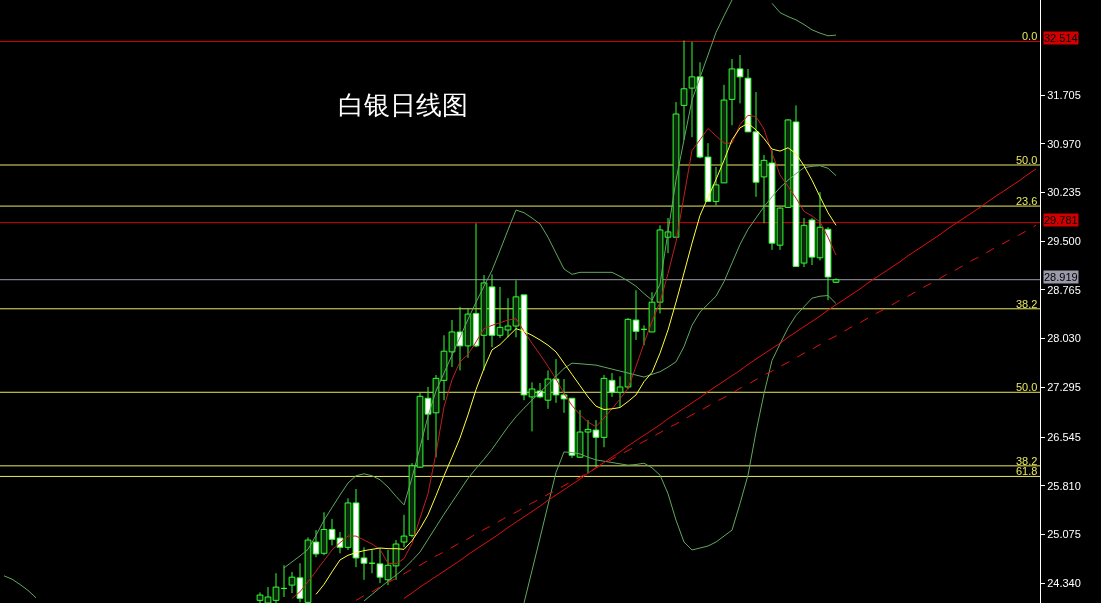 The image size is (1101, 603). Describe the element at coordinates (1064, 338) in the screenshot. I see `y-tick-label: 28.030` at that location.